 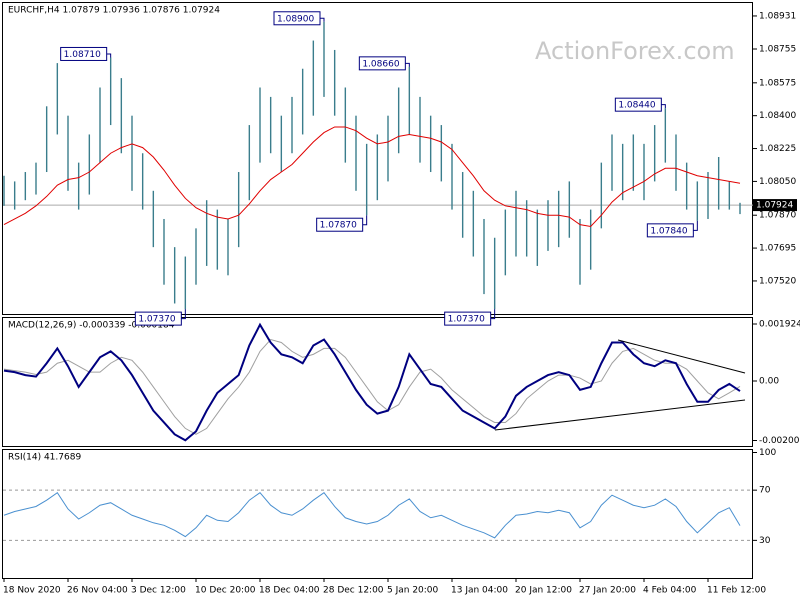 I want to click on annotation-label: 1.08710, so click(x=82, y=55).